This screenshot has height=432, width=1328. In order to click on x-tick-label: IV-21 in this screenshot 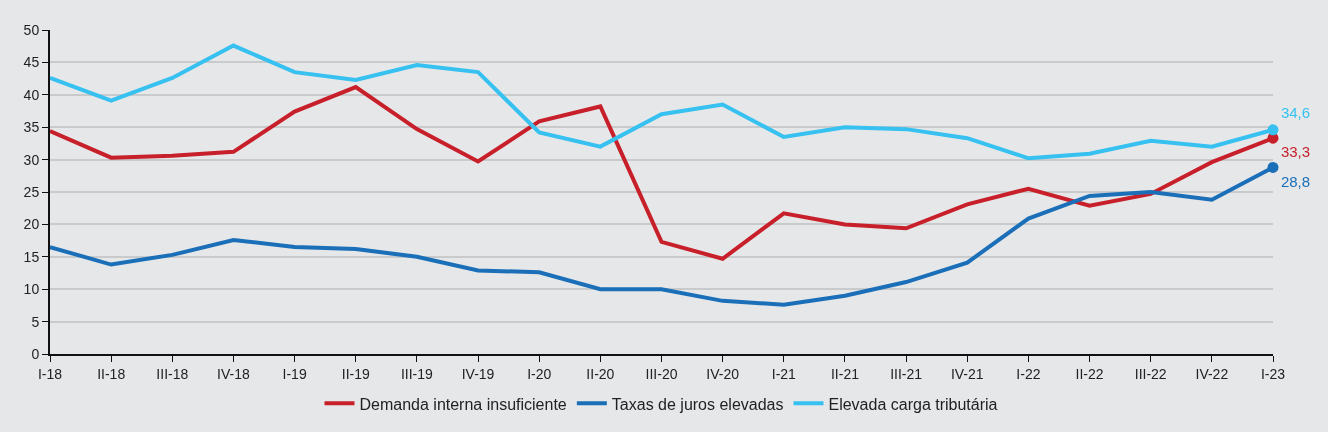, I will do `click(967, 373)`.